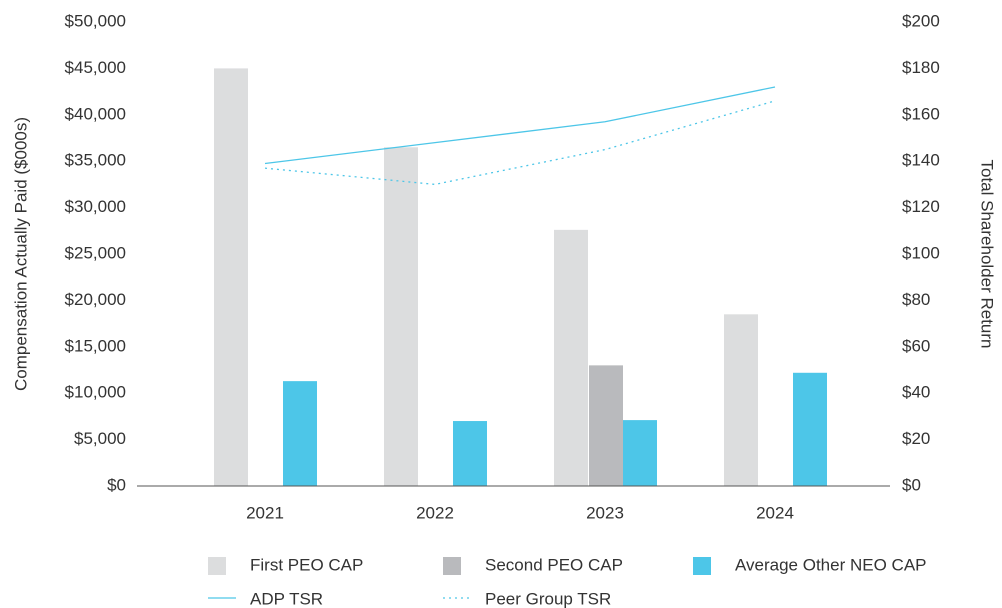 Image resolution: width=1002 pixels, height=608 pixels. What do you see at coordinates (548, 598) in the screenshot?
I see `legend-label: Peer Group TSR` at bounding box center [548, 598].